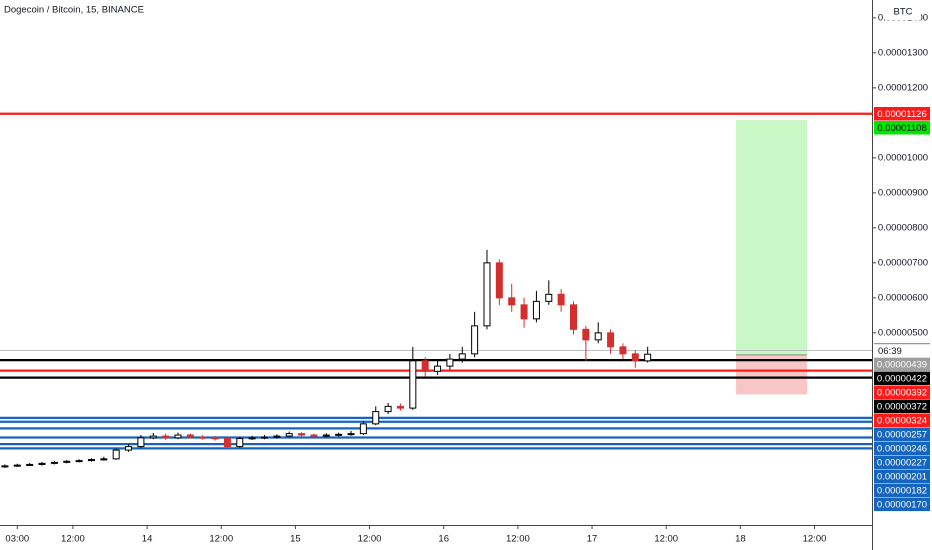 Image resolution: width=932 pixels, height=550 pixels. I want to click on price-label: 0.00000439, so click(902, 364).